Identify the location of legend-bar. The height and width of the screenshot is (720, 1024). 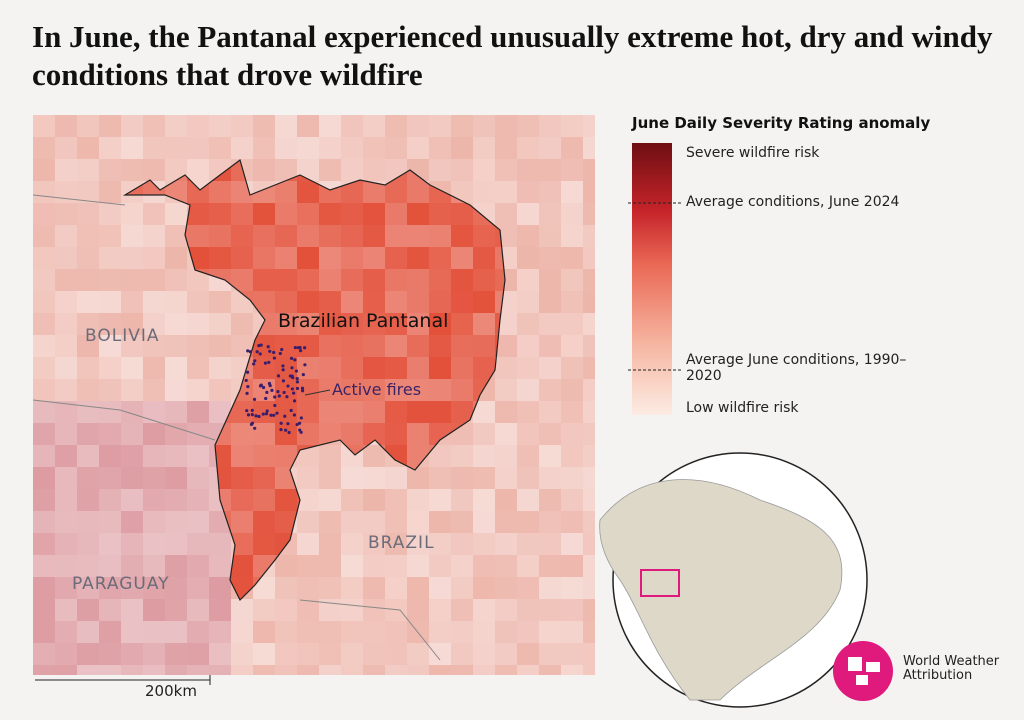
(652, 279).